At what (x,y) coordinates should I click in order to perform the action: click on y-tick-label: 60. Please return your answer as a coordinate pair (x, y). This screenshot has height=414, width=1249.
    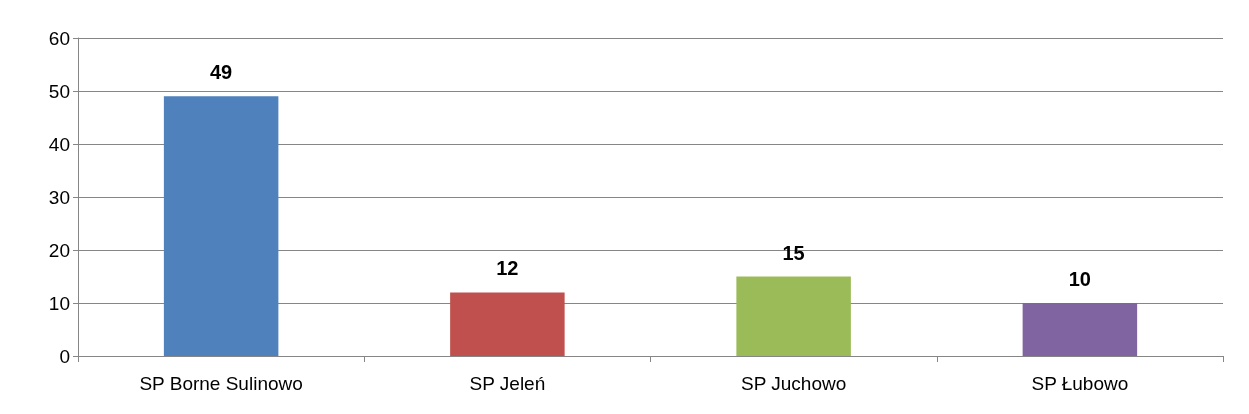
    Looking at the image, I should click on (59, 38).